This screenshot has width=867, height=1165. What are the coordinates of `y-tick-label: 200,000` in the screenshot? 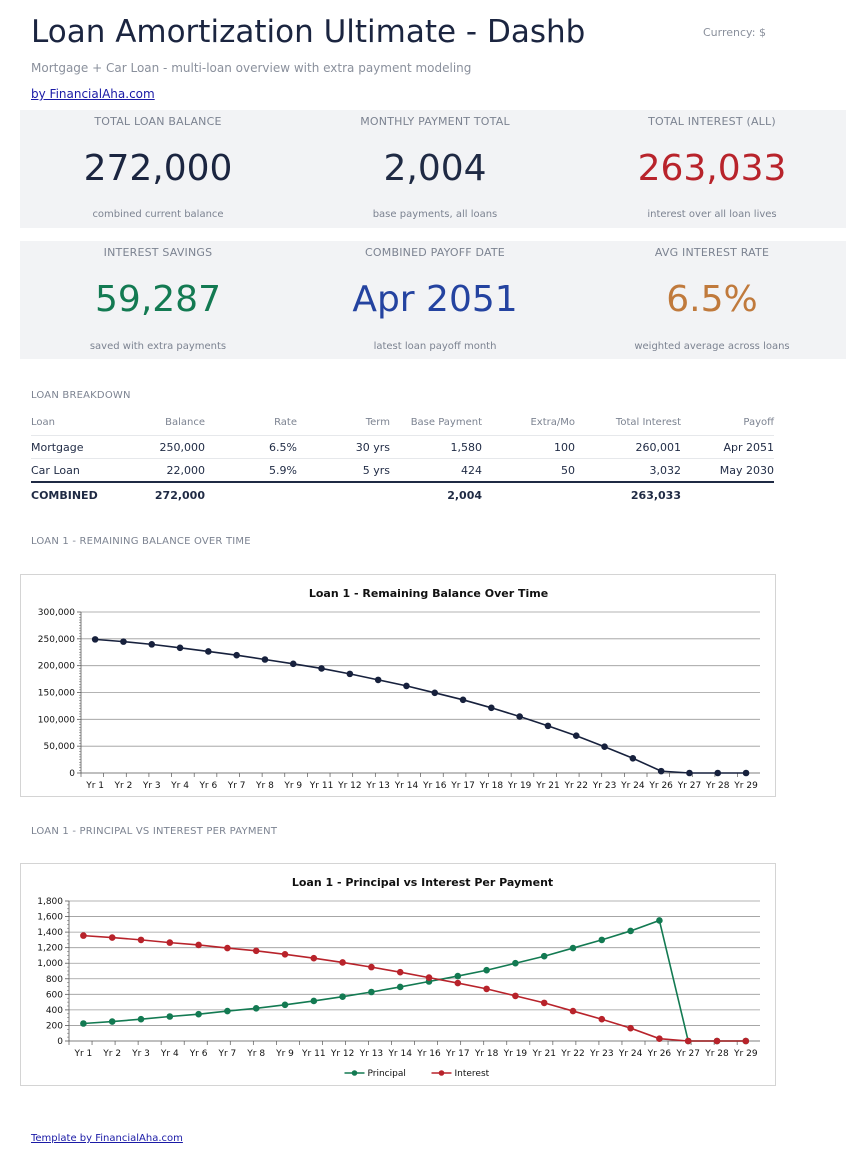 It's located at (56, 667).